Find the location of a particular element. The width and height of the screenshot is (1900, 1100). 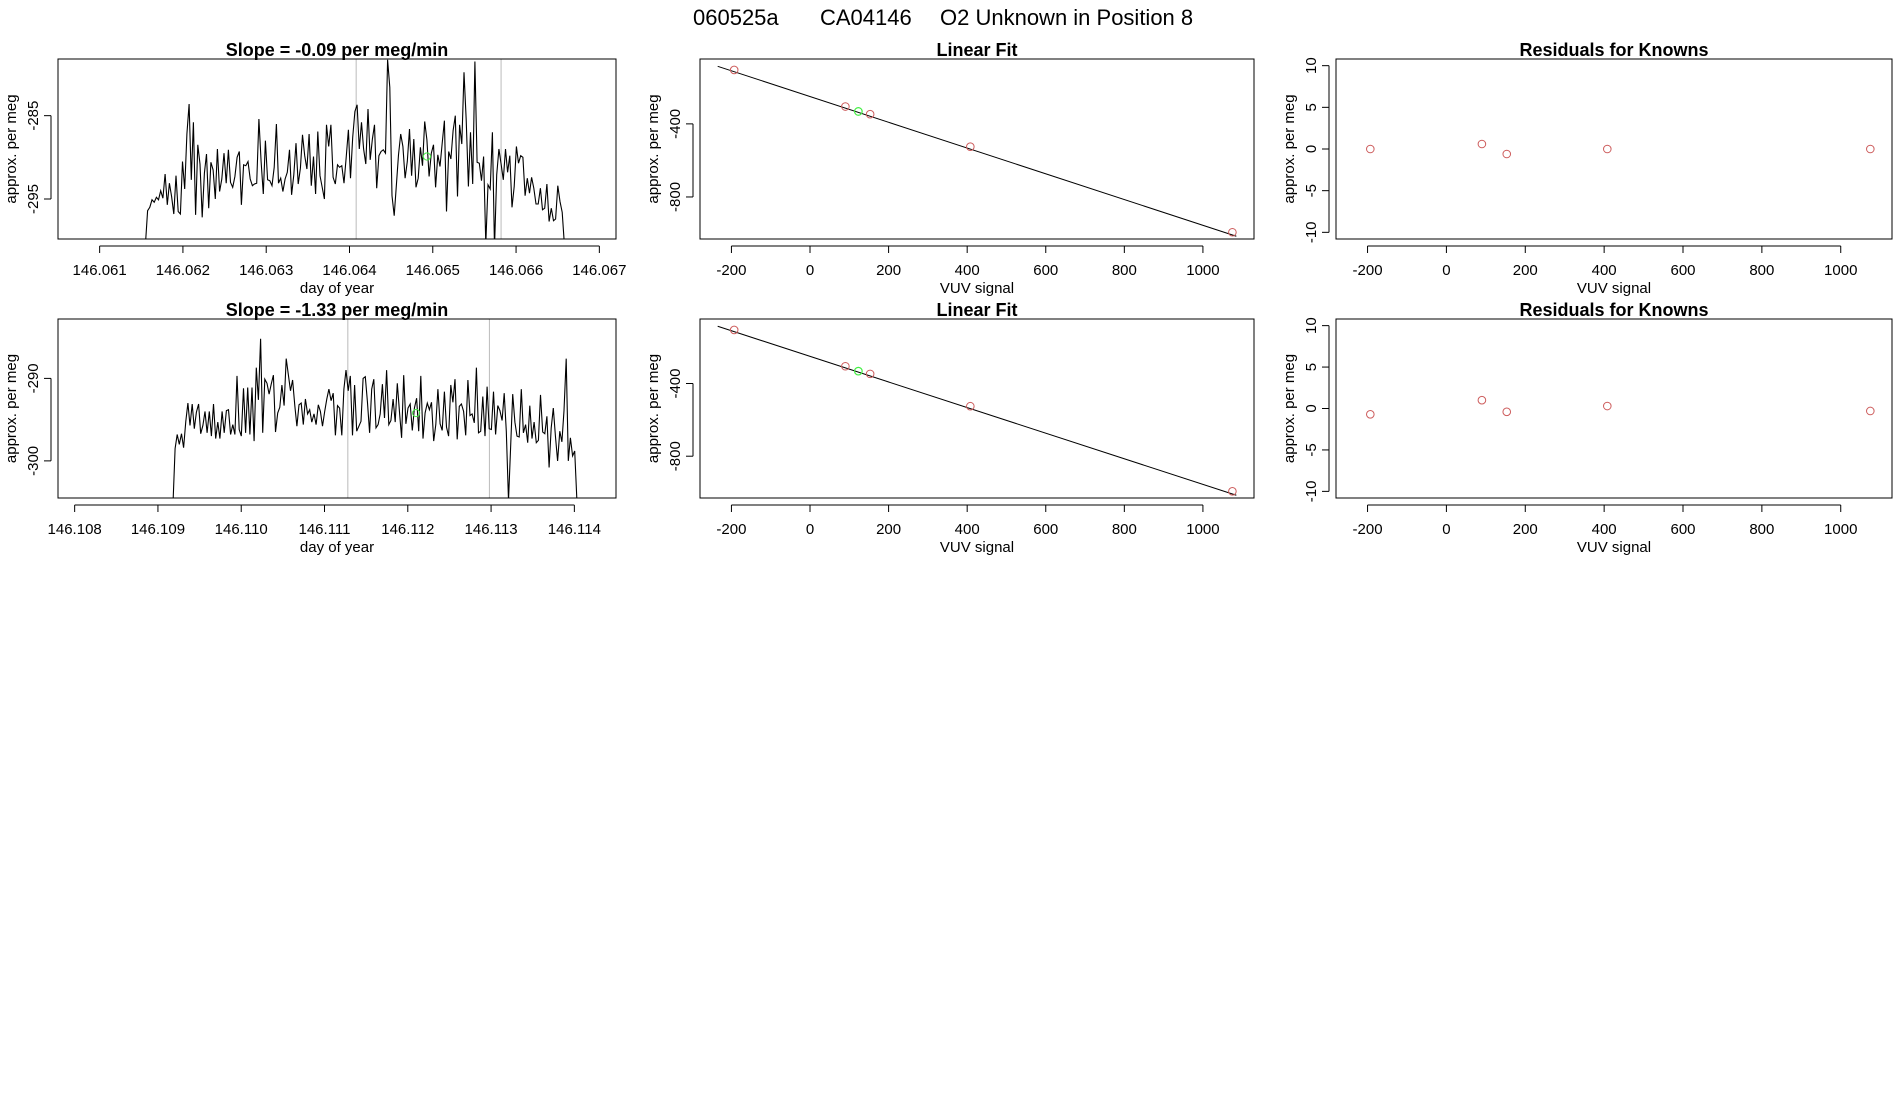

fit-line is located at coordinates (977, 151).